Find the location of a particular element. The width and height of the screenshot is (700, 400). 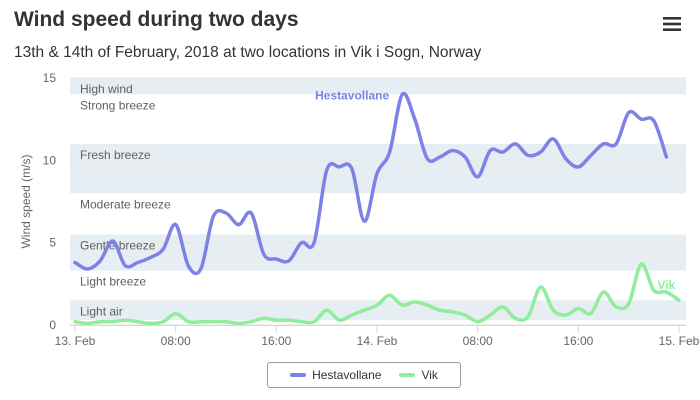

x-tick-label-5: 16:00 is located at coordinates (578, 341).